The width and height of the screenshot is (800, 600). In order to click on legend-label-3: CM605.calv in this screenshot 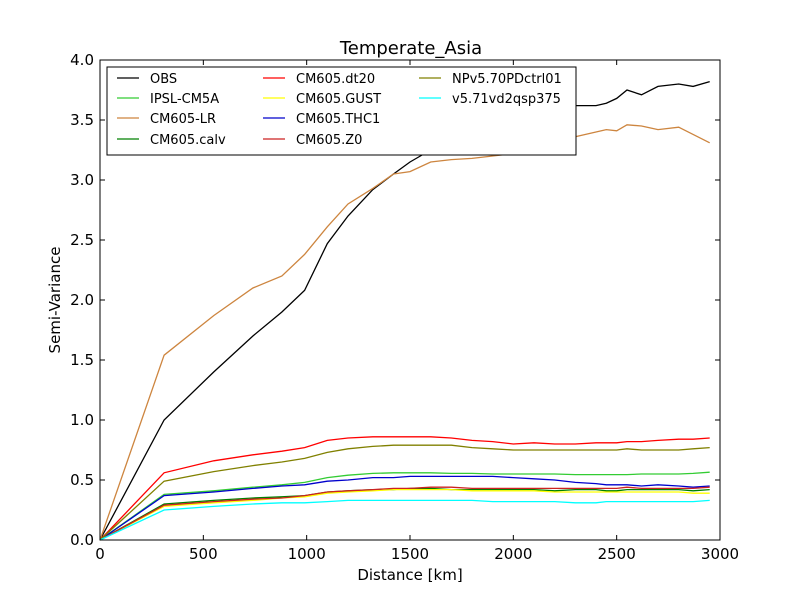, I will do `click(188, 140)`.